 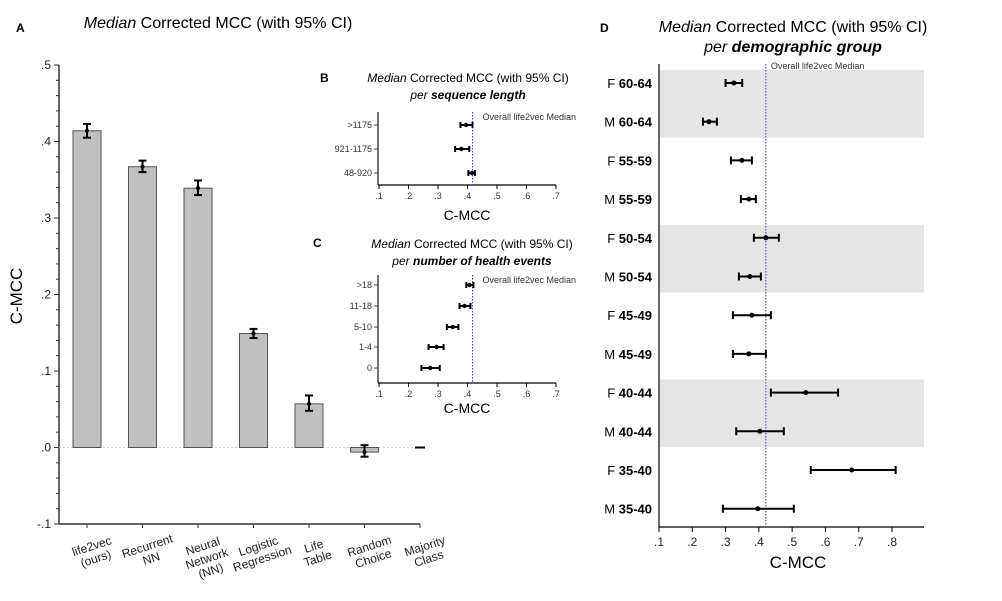 What do you see at coordinates (629, 315) in the screenshot?
I see `row-label: F 45-49` at bounding box center [629, 315].